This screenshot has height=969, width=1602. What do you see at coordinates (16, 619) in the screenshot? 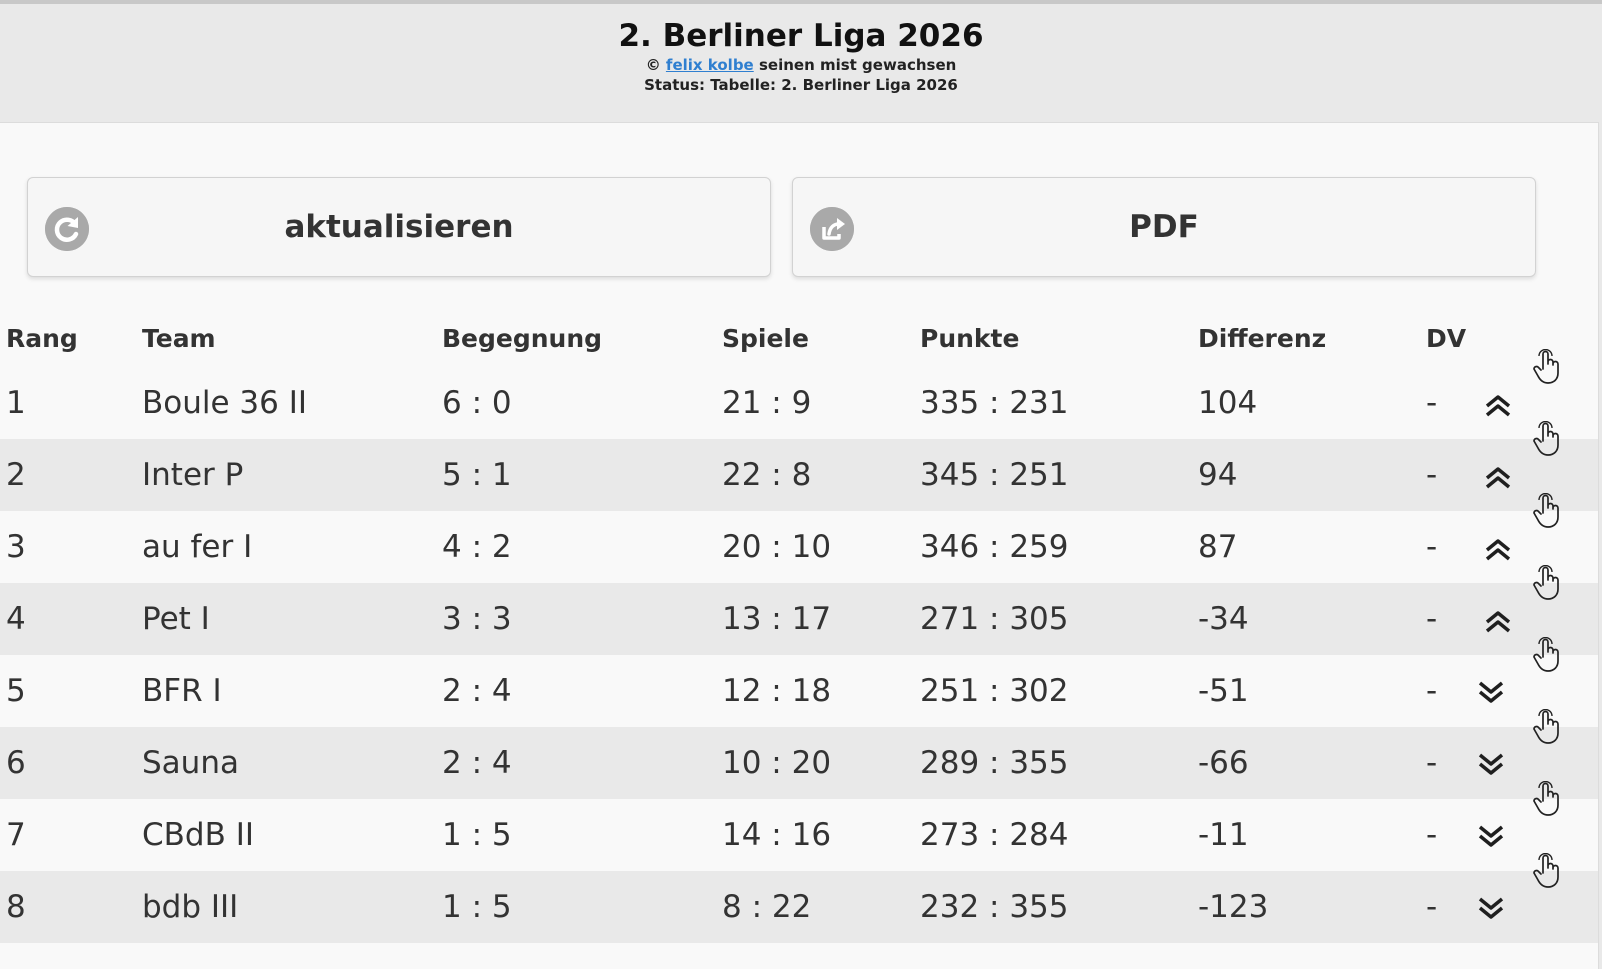
I see `cell-rang: 4` at bounding box center [16, 619].